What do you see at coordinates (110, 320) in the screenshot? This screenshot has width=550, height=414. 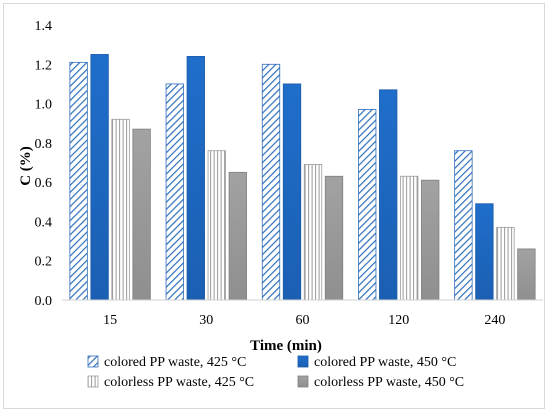 I see `x-tick-label: 15` at bounding box center [110, 320].